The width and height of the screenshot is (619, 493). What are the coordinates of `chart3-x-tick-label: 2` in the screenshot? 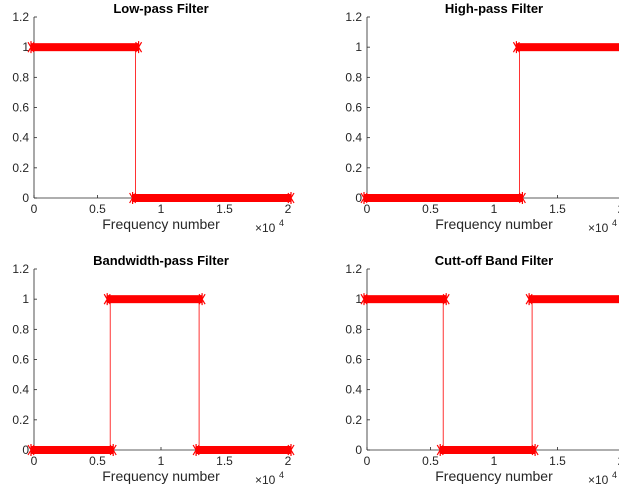 It's located at (288, 461).